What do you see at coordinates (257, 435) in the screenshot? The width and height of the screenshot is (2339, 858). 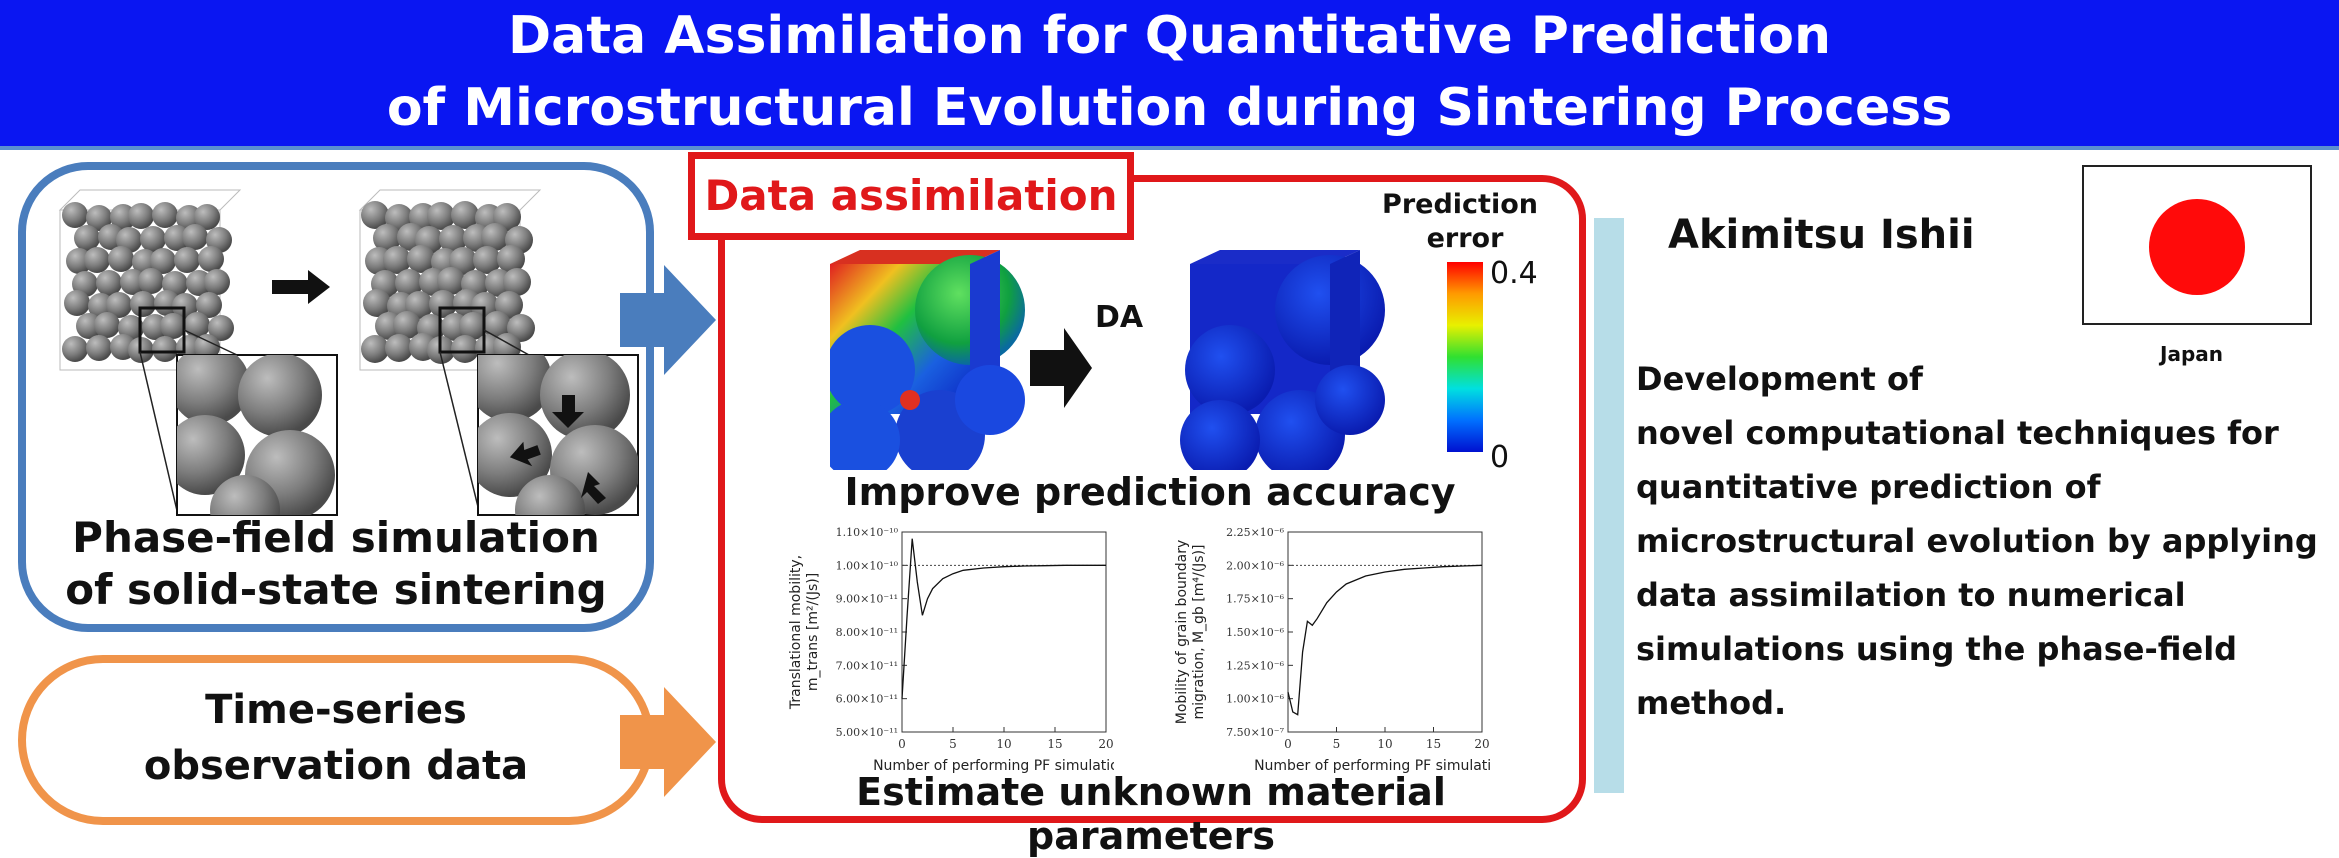 I see `magnified-view-before` at bounding box center [257, 435].